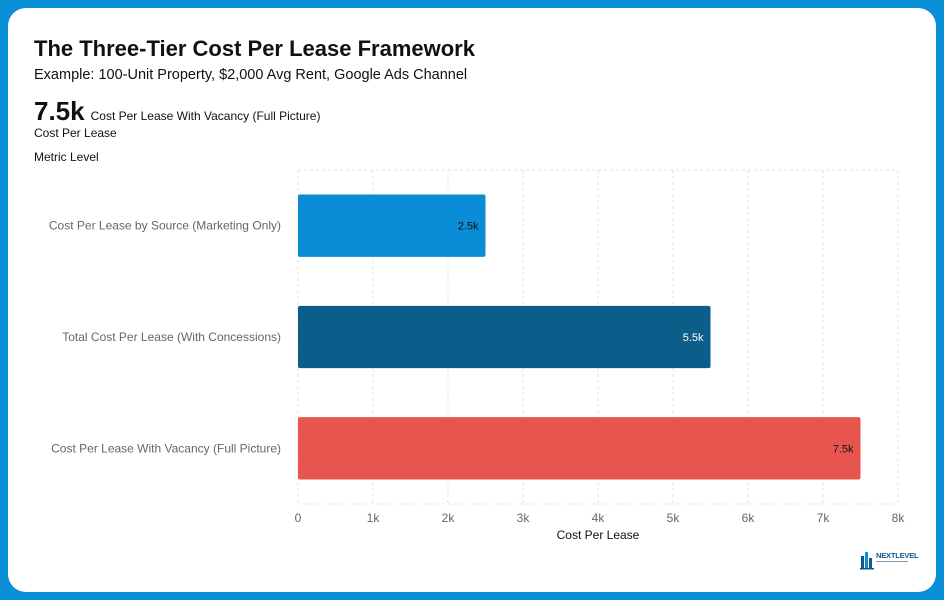 The width and height of the screenshot is (944, 600). Describe the element at coordinates (897, 555) in the screenshot. I see `logo-text: NEXTLEVEL` at that location.